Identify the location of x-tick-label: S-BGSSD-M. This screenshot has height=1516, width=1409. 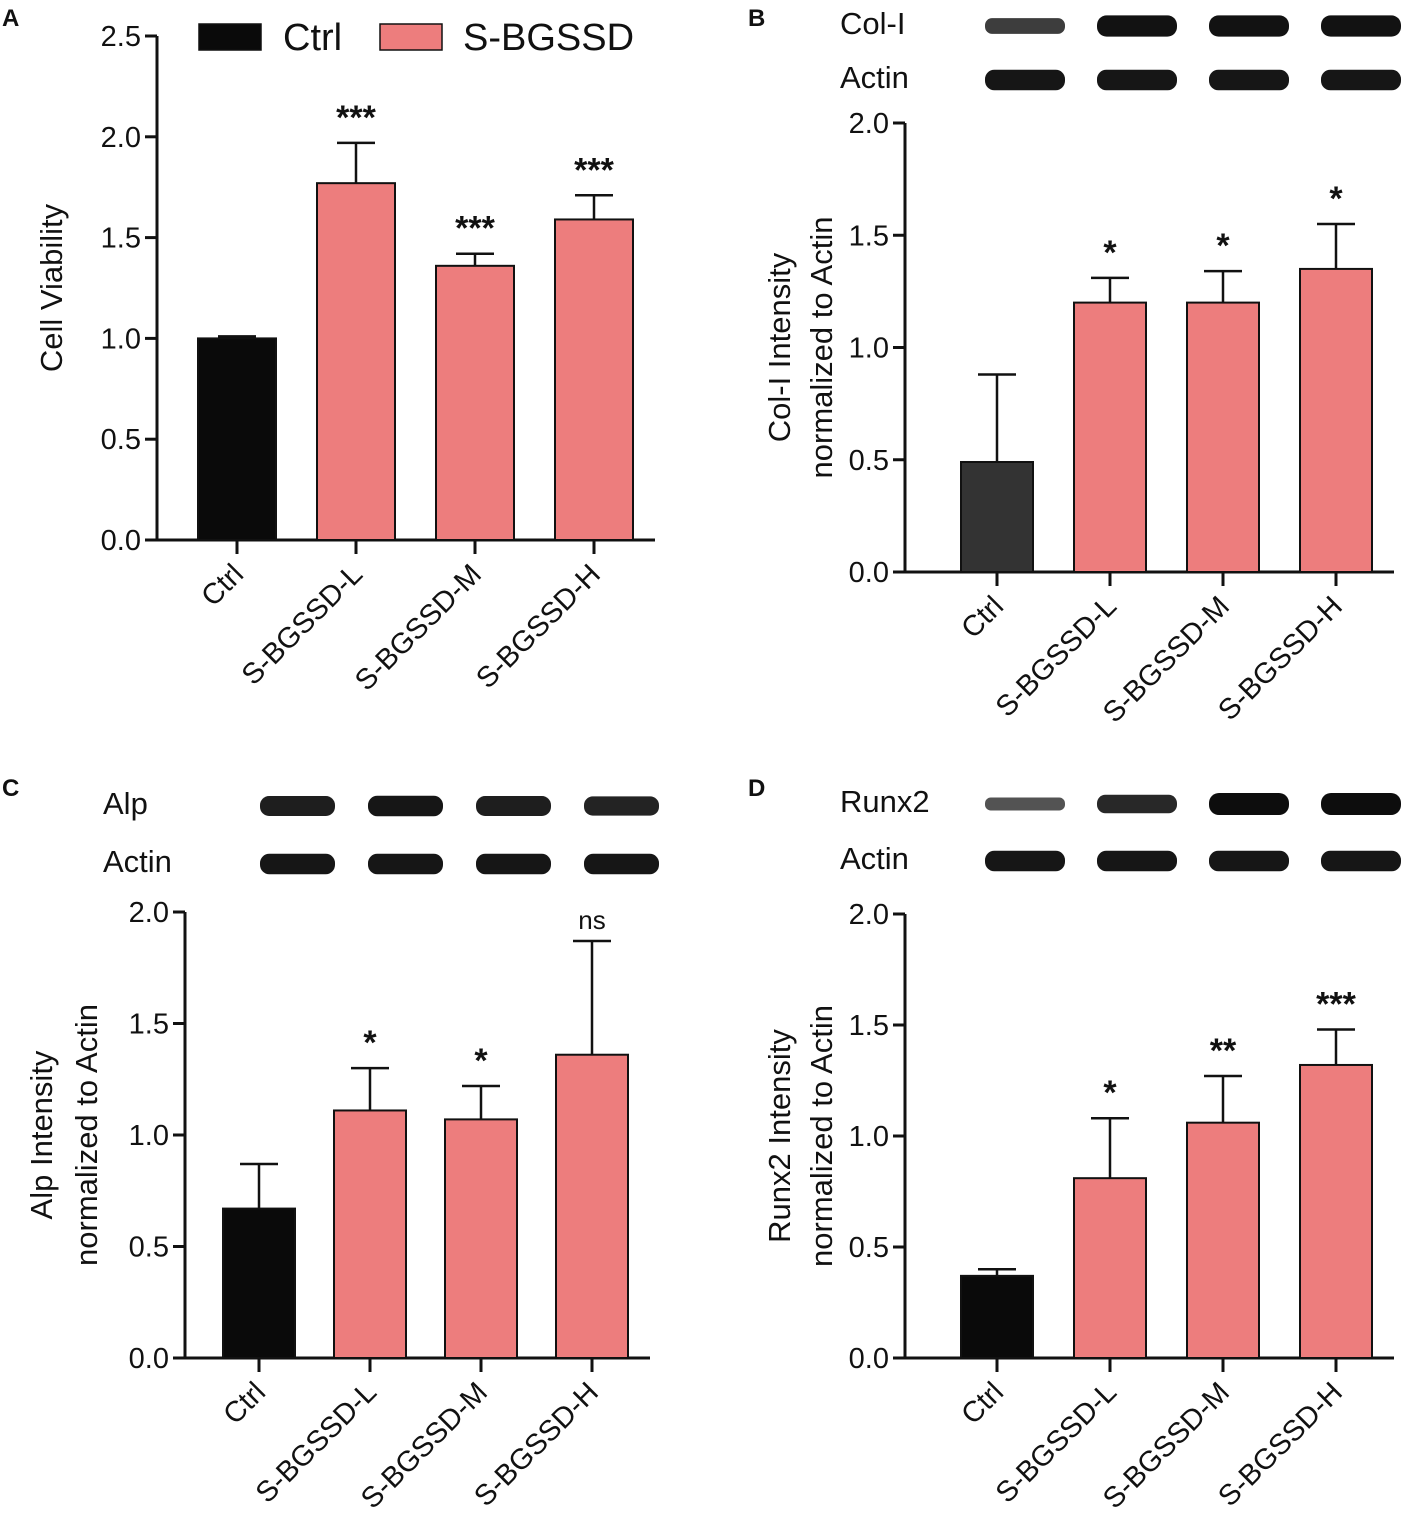
(418, 627).